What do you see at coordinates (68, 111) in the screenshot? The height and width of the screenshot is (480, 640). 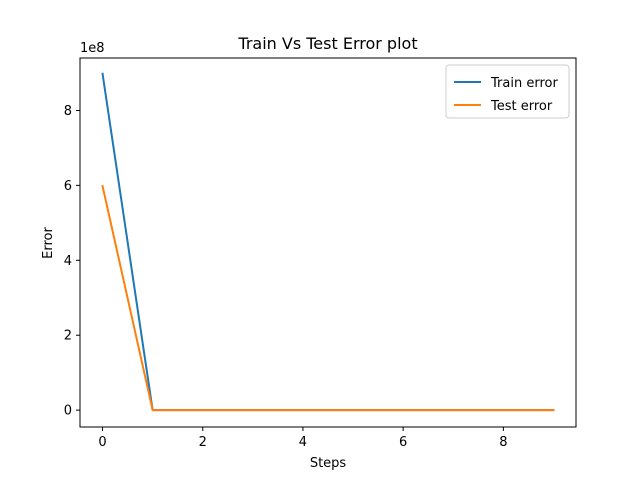 I see `y-tick-label: 8` at bounding box center [68, 111].